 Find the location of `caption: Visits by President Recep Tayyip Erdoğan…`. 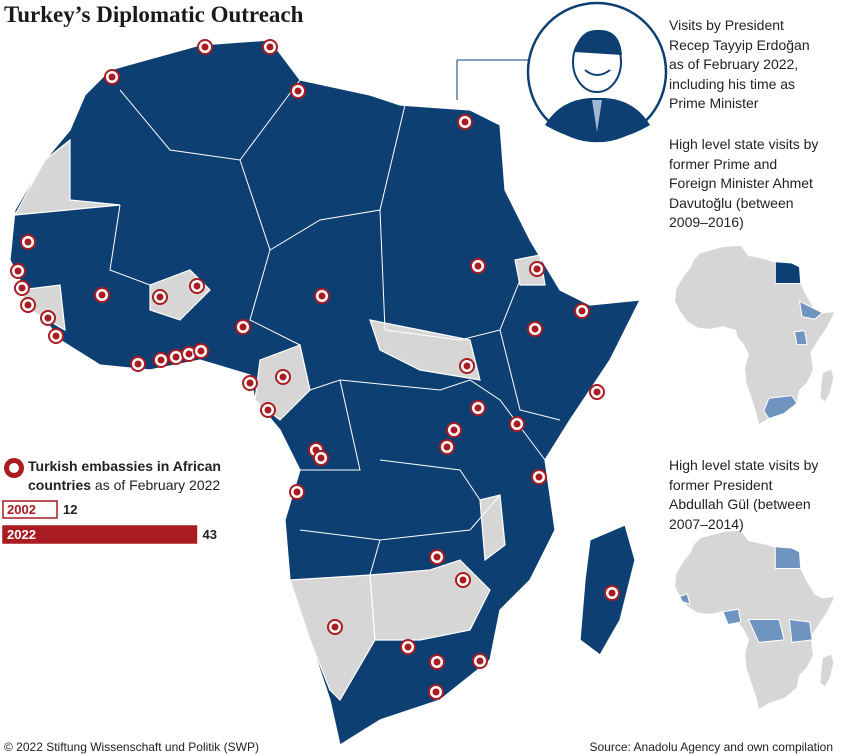

caption: Visits by President Recep Tayyip Erdoğan… is located at coordinates (739, 64).